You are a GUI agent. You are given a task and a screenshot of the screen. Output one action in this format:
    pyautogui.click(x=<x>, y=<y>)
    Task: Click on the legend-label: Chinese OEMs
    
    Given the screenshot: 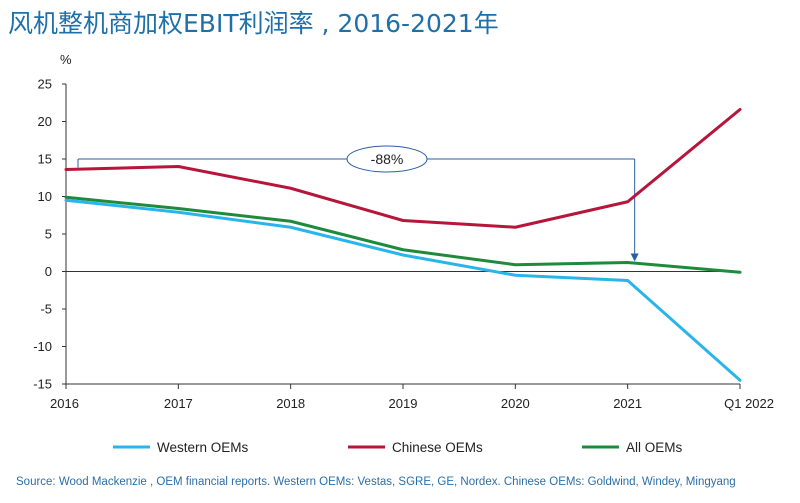 What is the action you would take?
    pyautogui.click(x=437, y=447)
    